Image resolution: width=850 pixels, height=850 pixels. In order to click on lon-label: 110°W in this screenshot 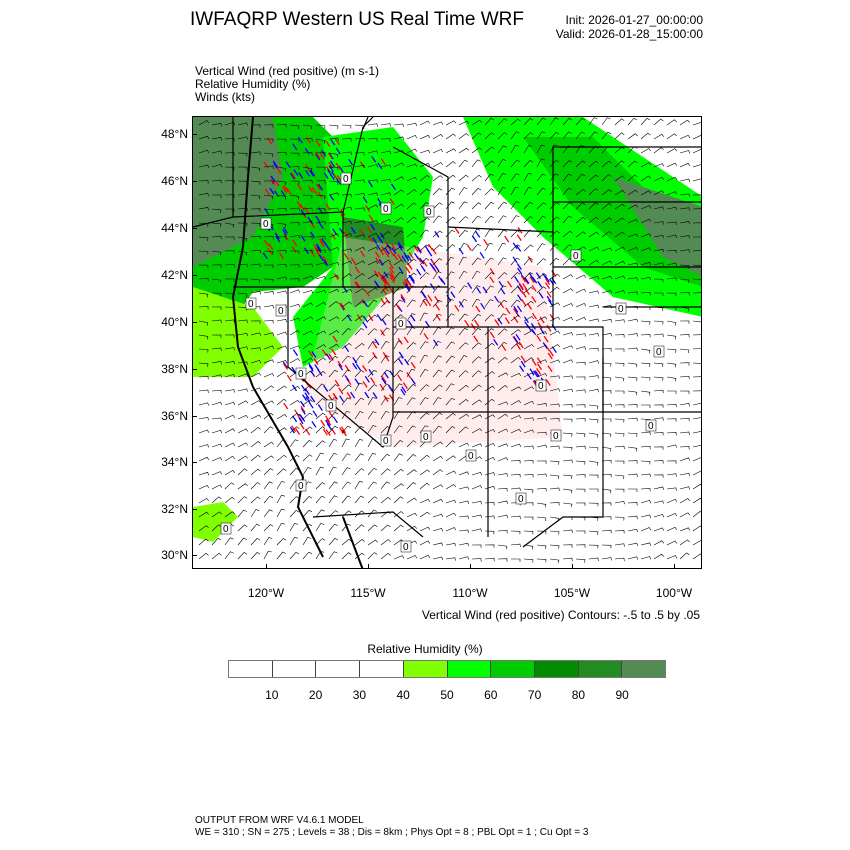, I will do `click(470, 593)`.